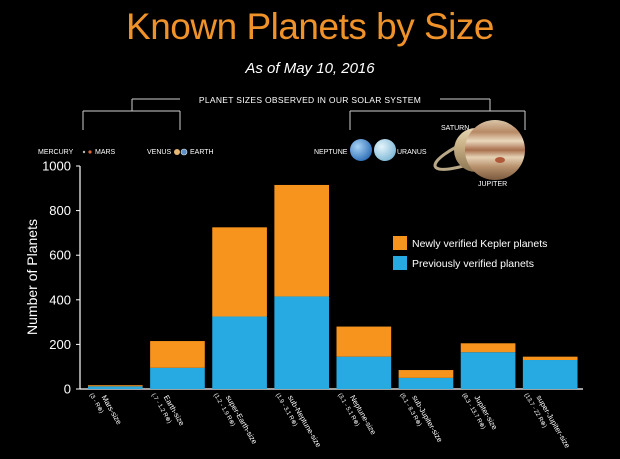  I want to click on earth-icon, so click(184, 152).